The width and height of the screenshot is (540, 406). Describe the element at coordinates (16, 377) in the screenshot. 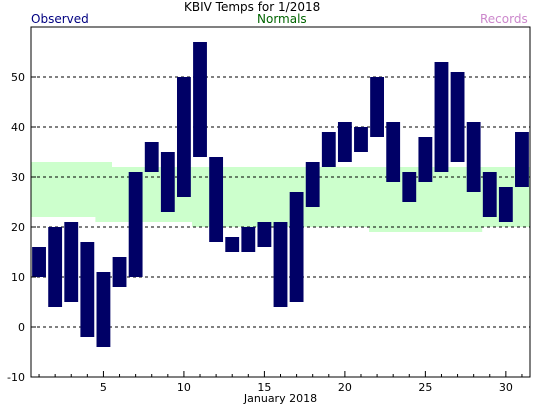

I see `y-tick-label: -10` at that location.